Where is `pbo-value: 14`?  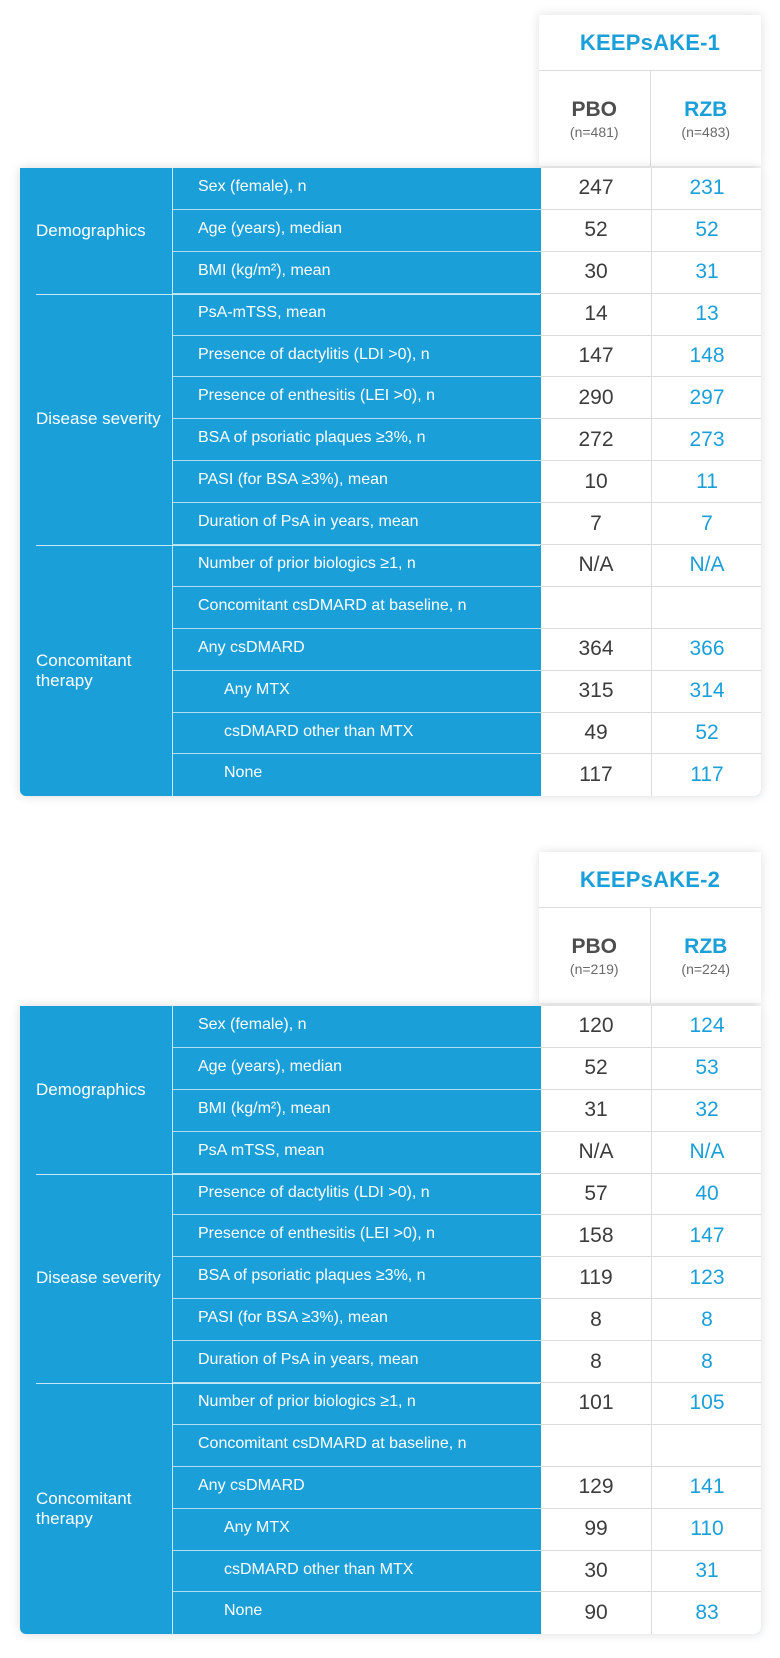
pbo-value: 14 is located at coordinates (596, 314).